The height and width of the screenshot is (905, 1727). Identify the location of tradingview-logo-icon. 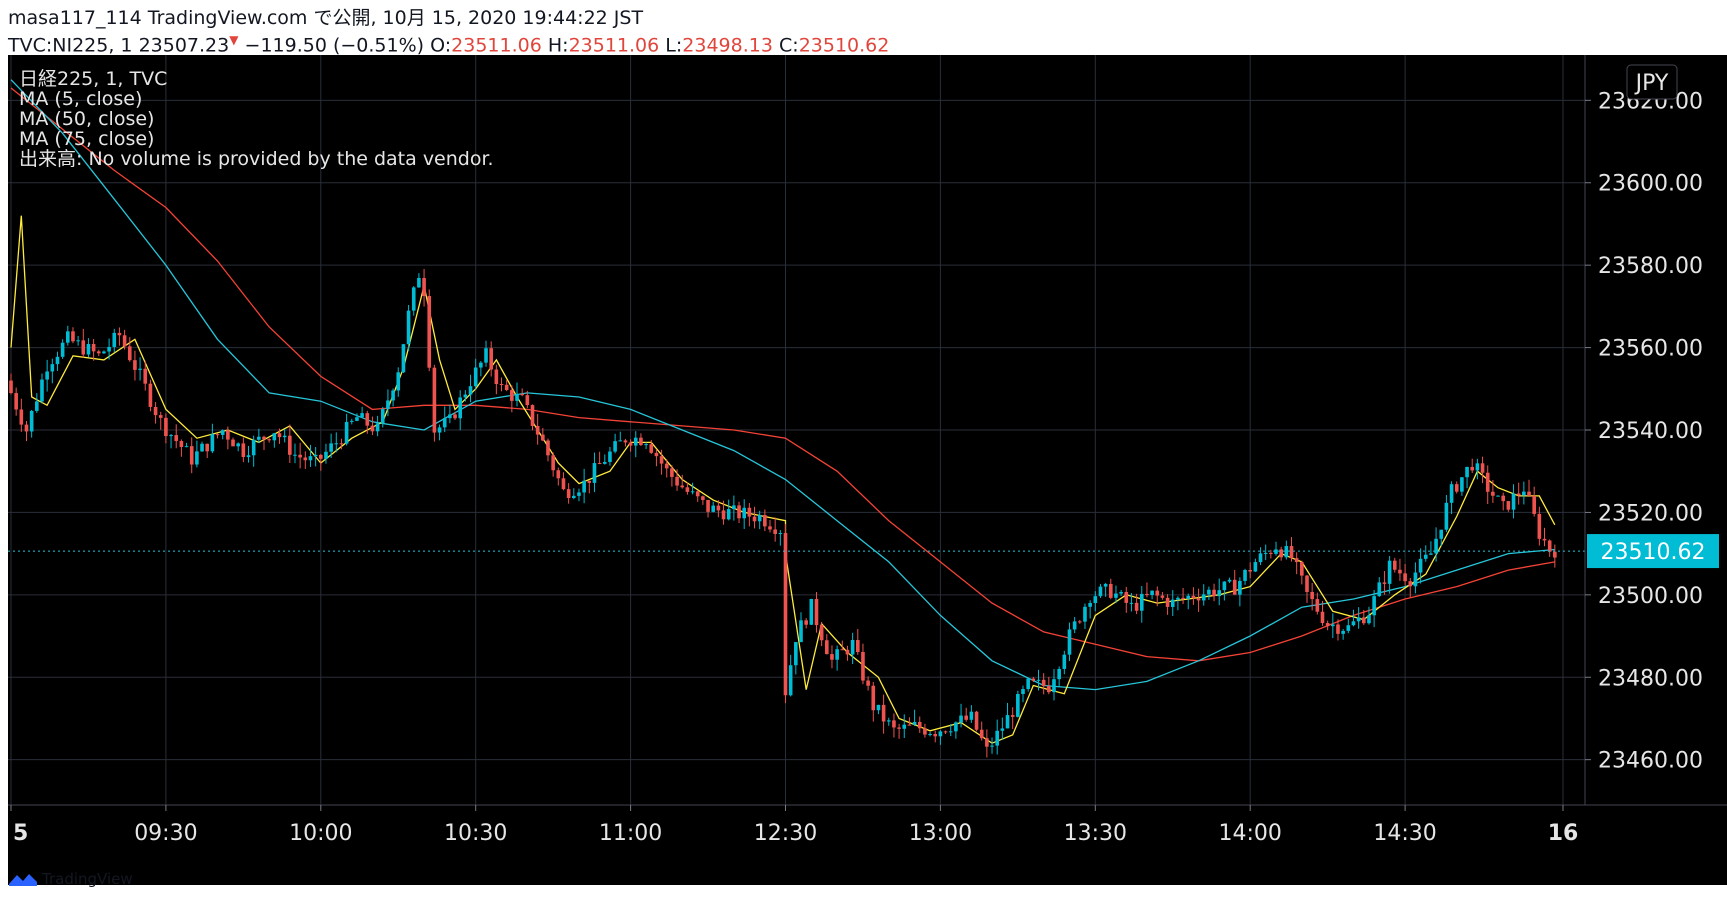
(23, 880).